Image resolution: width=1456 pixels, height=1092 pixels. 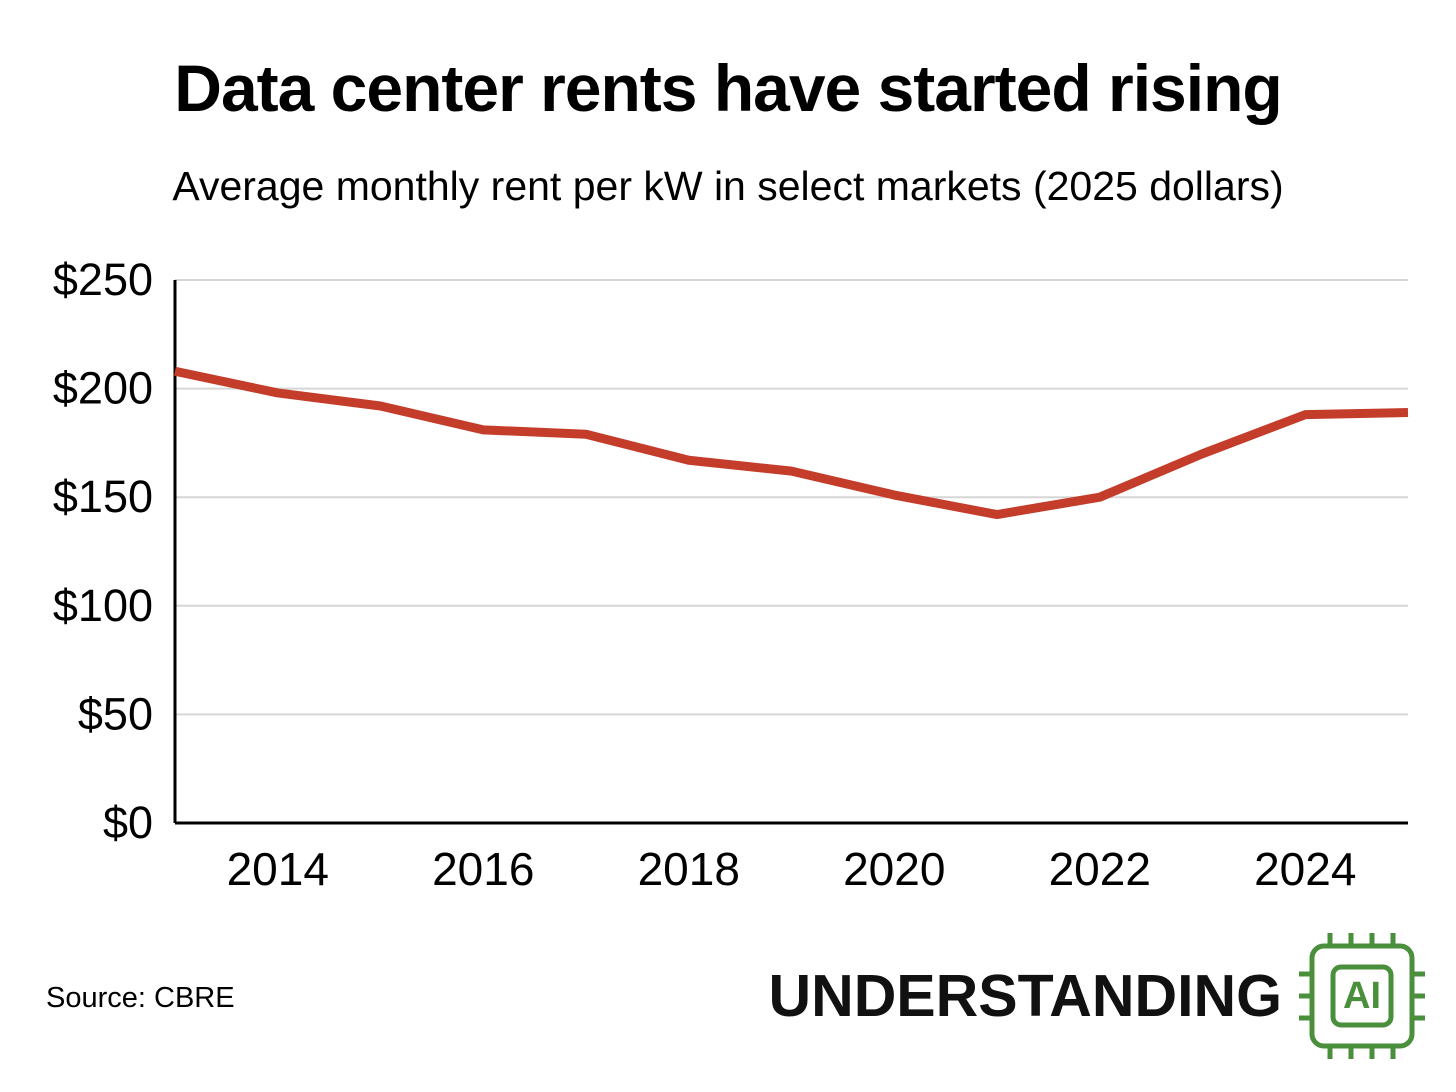 What do you see at coordinates (140, 998) in the screenshot?
I see `source-note: Source: CBRE` at bounding box center [140, 998].